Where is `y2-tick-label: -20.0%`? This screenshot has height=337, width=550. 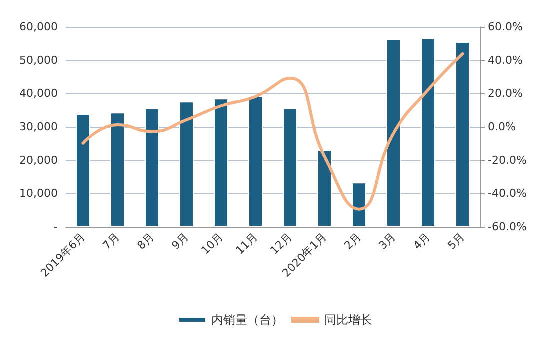
y2-tick-label: -20.0% is located at coordinates (507, 160).